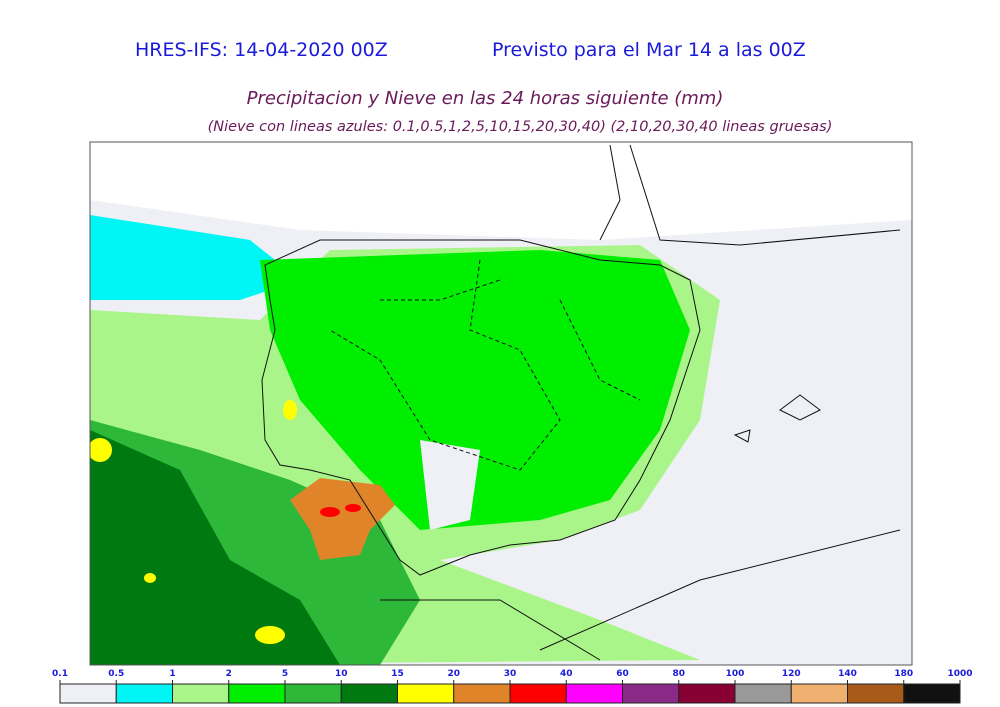 Image resolution: width=1000 pixels, height=707 pixels. I want to click on province-borders, so click(485, 365).